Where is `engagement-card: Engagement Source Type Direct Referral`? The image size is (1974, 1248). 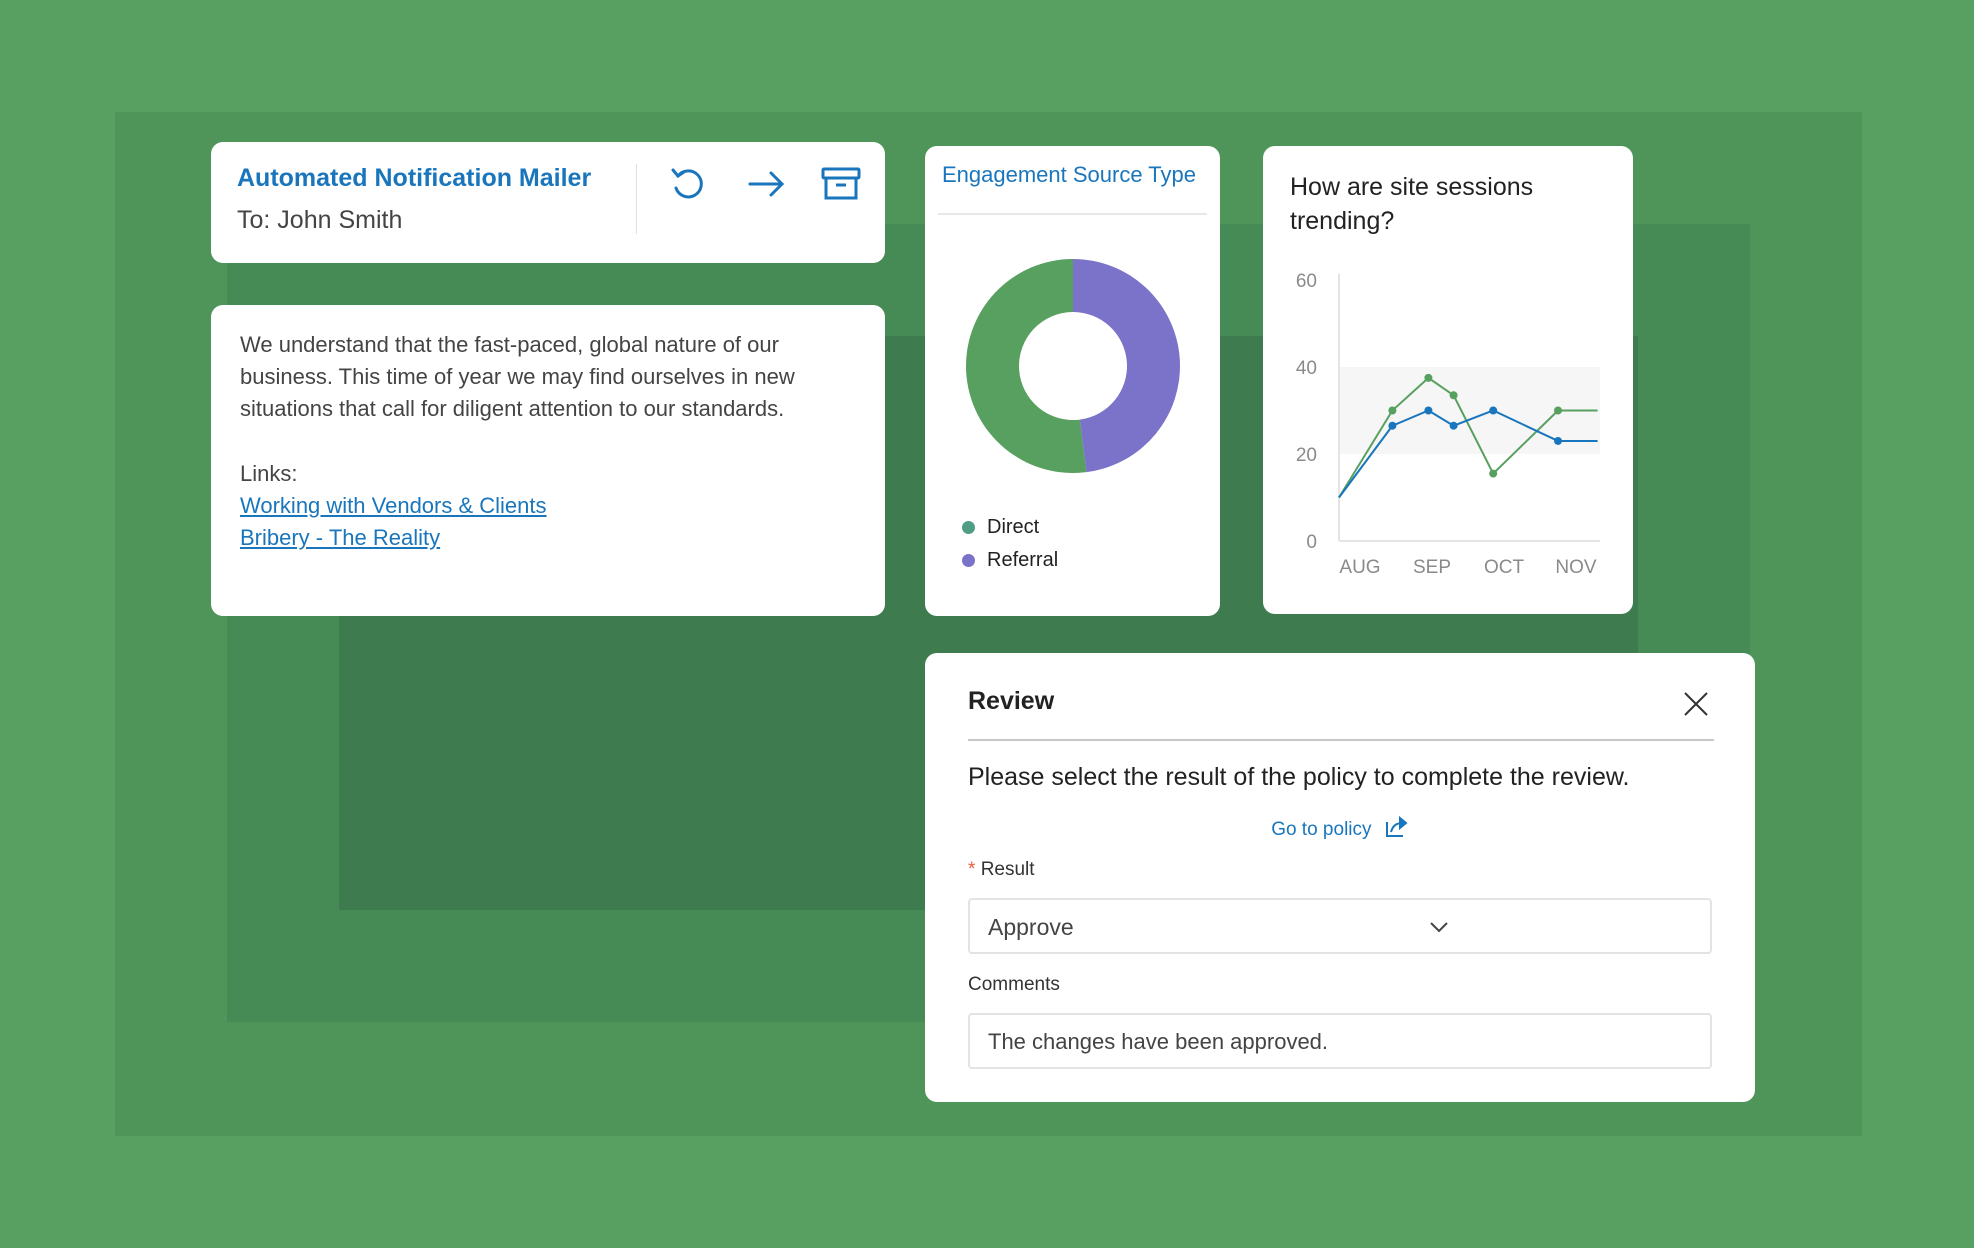
engagement-card: Engagement Source Type Direct Referral is located at coordinates (1072, 381).